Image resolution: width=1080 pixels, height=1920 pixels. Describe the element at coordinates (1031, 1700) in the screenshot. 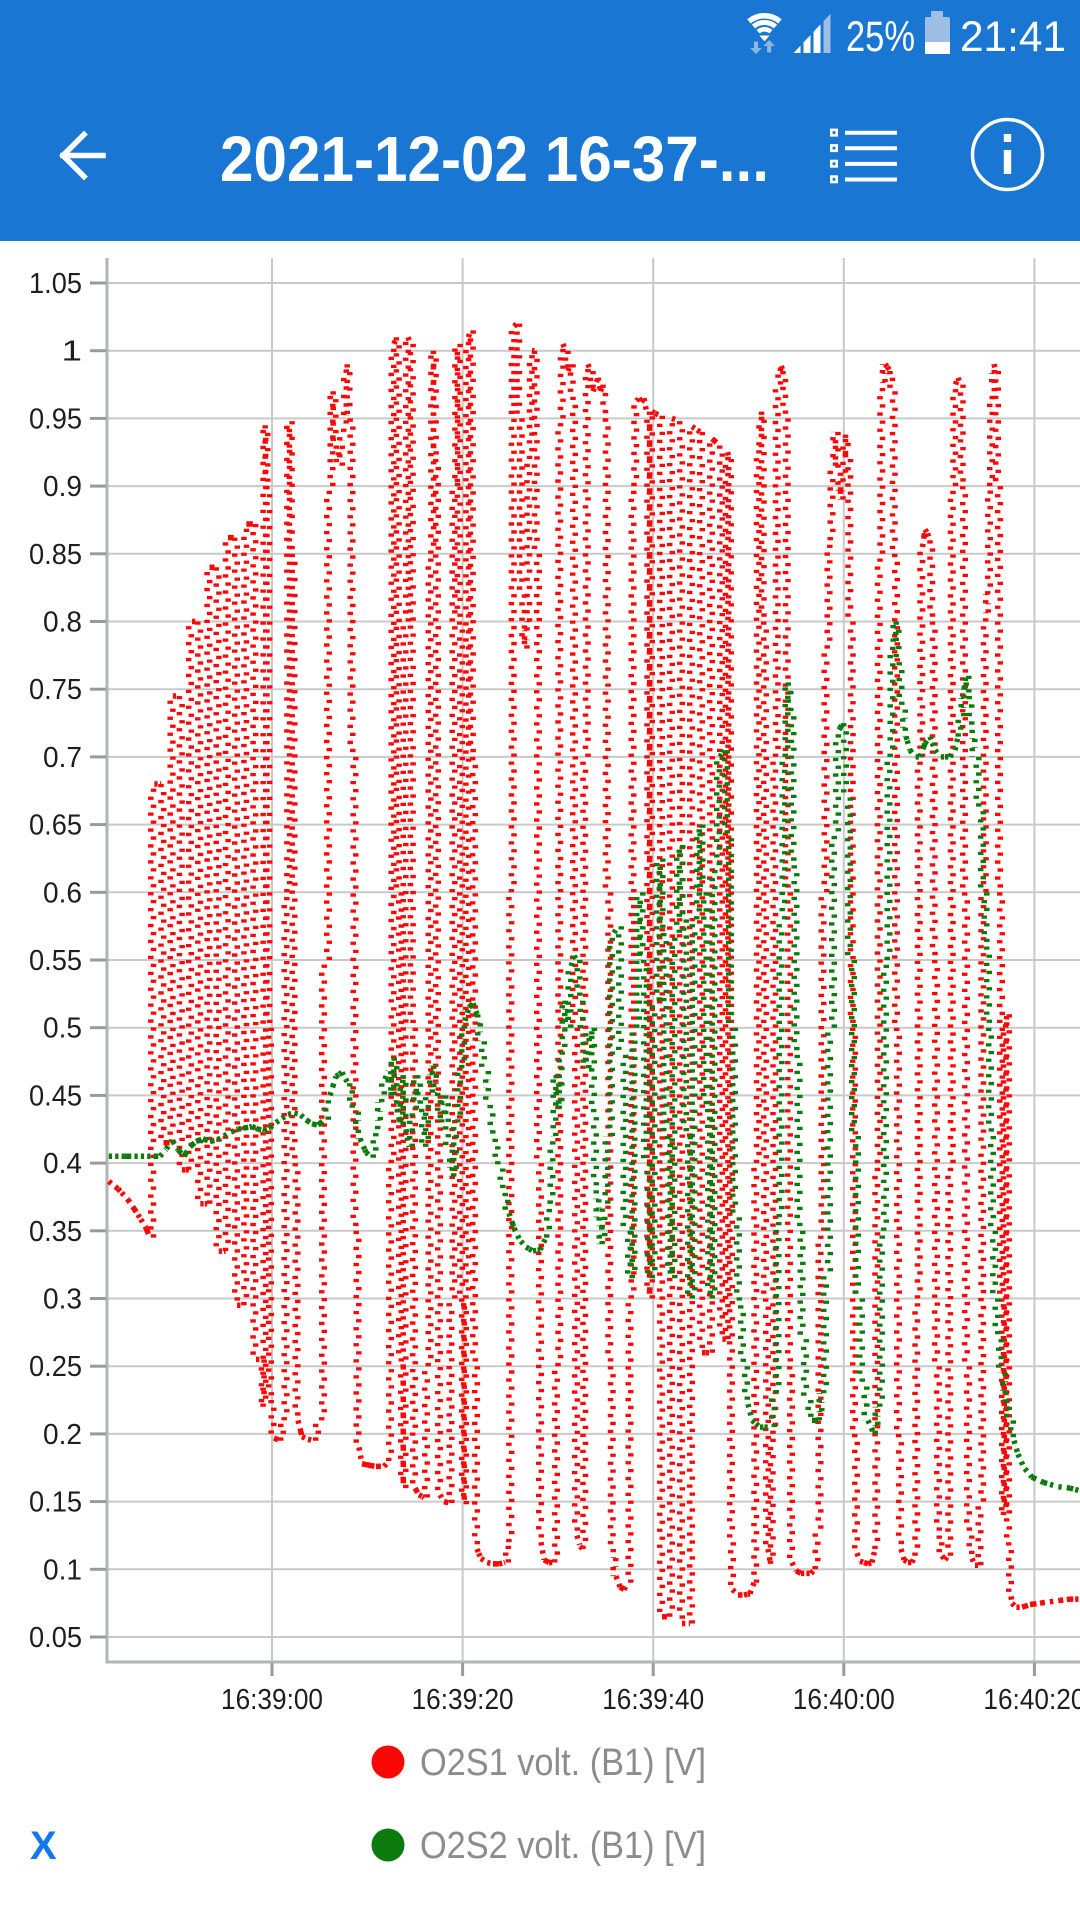

I see `svg-text: 16:40:20` at that location.